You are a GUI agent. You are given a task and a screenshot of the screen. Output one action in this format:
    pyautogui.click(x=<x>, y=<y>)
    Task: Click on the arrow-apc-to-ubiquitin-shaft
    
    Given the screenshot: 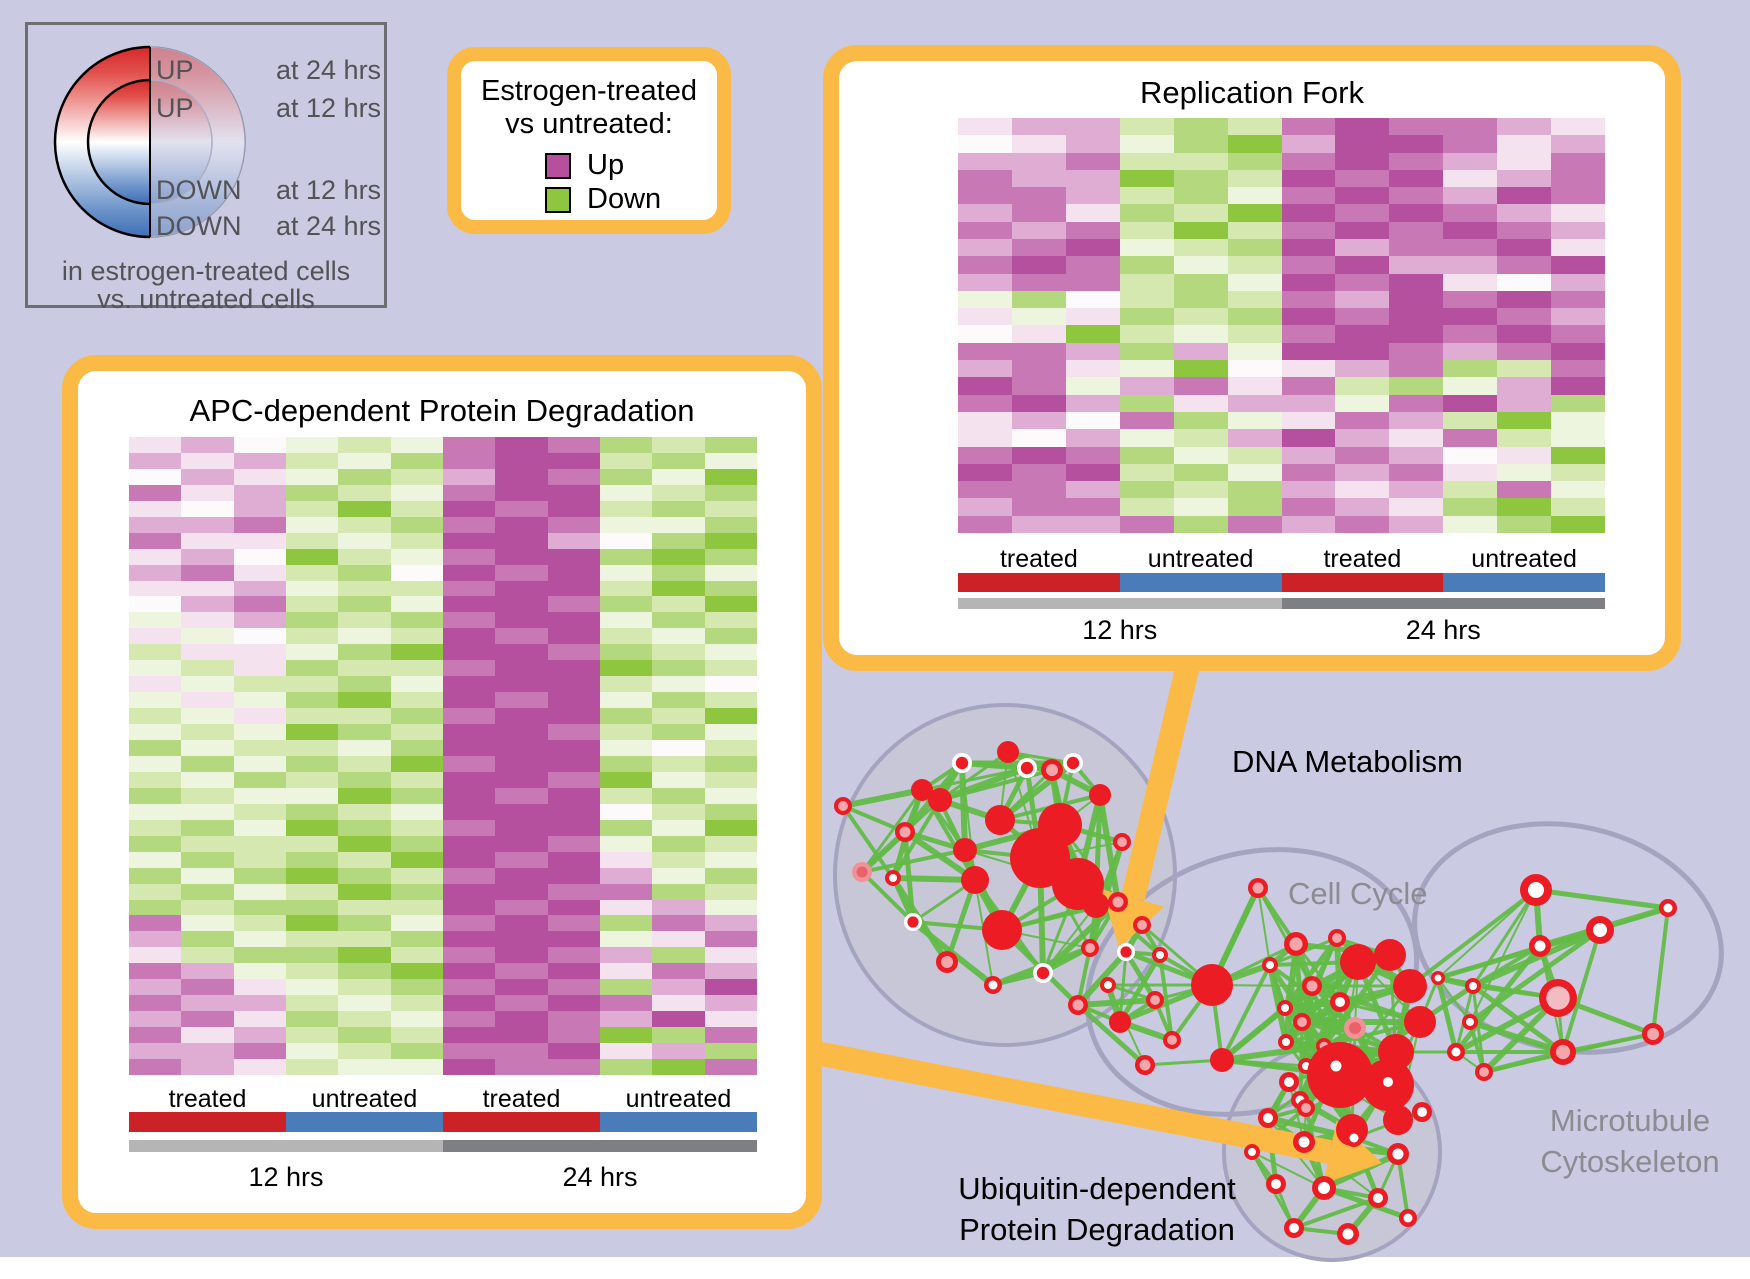 What is the action you would take?
    pyautogui.click(x=1073, y=1102)
    